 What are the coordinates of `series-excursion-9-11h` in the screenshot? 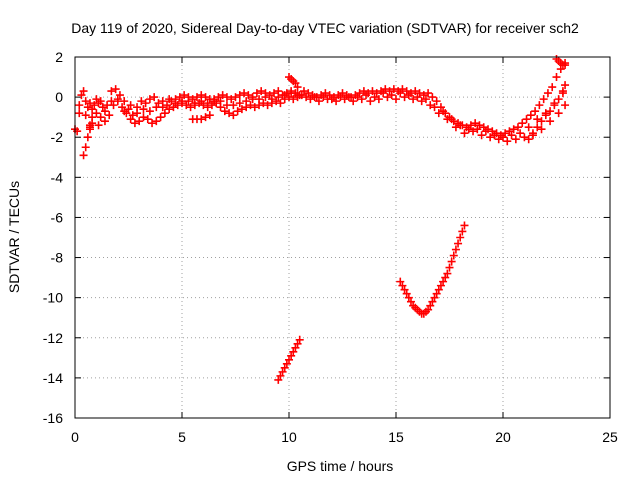 It's located at (289, 359).